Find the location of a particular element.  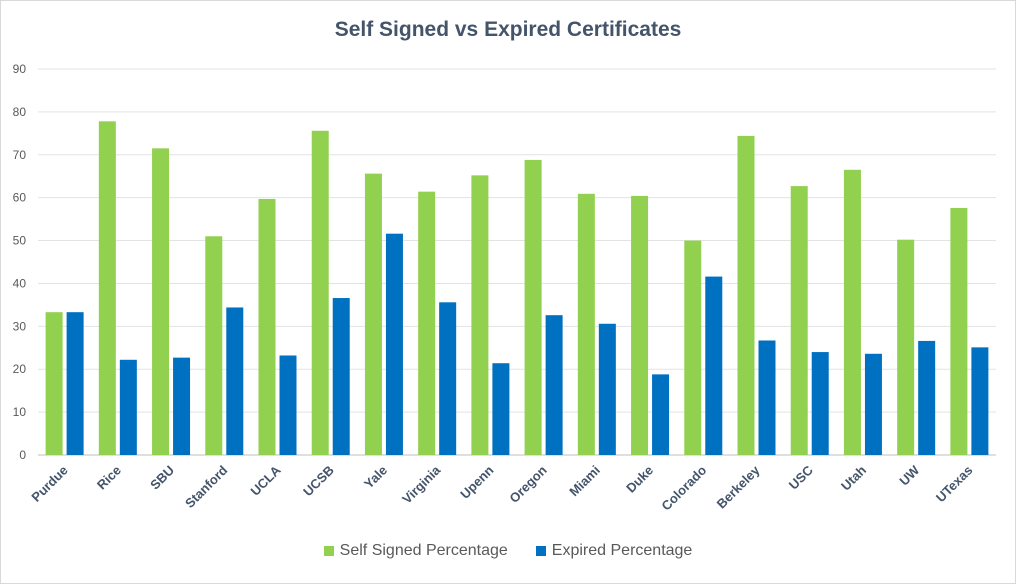

y-tick-label: 0 is located at coordinates (22, 455).